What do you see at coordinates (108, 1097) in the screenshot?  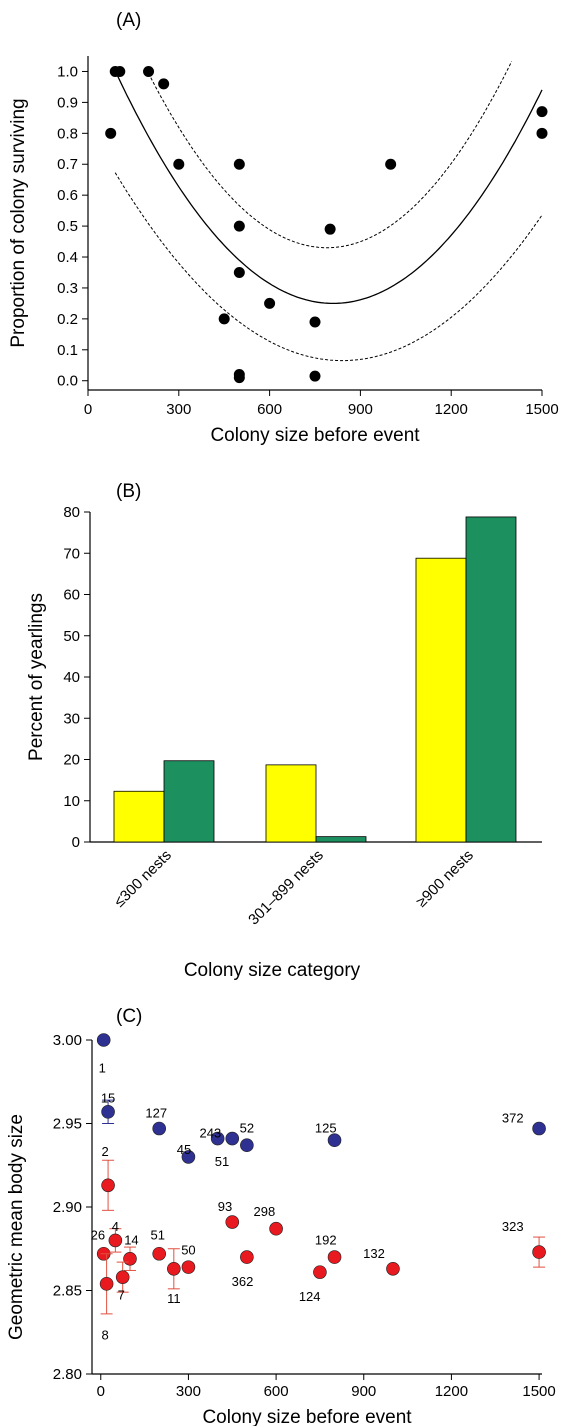 I see `panel-c-point-label: 15` at bounding box center [108, 1097].